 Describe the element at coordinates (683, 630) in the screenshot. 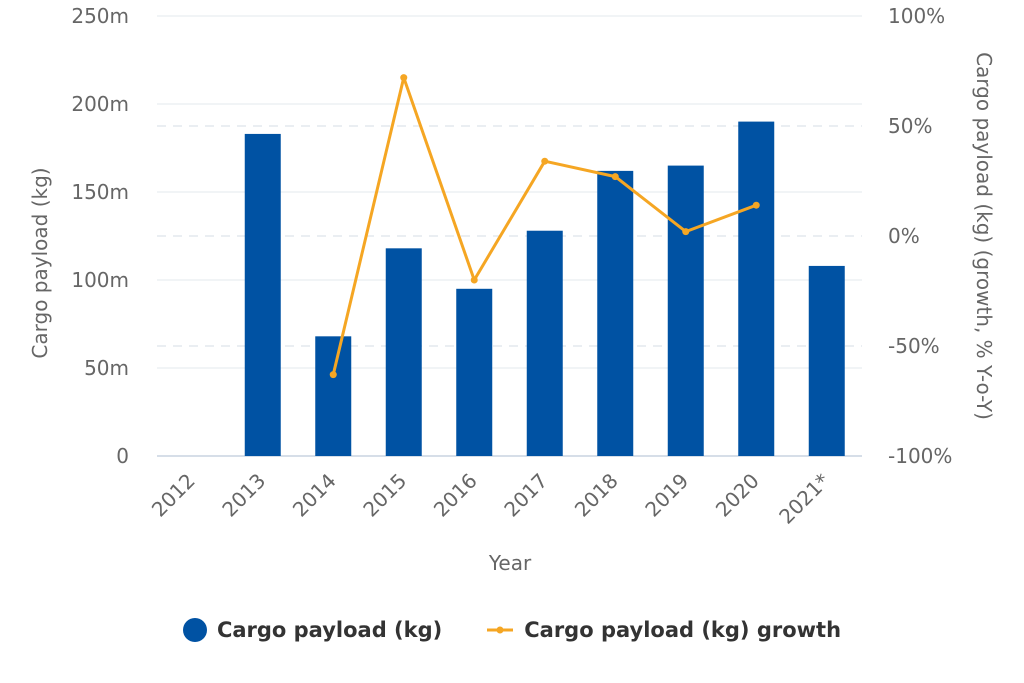

I see `legend-label-growth: Cargo payload (kg) growth` at that location.